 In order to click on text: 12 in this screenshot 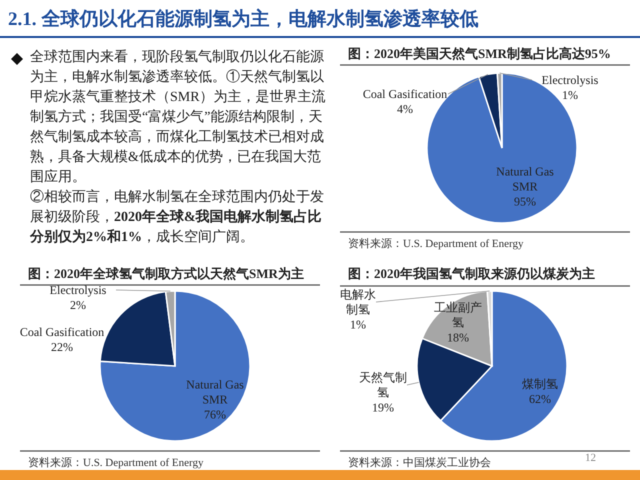, I will do `click(590, 458)`.